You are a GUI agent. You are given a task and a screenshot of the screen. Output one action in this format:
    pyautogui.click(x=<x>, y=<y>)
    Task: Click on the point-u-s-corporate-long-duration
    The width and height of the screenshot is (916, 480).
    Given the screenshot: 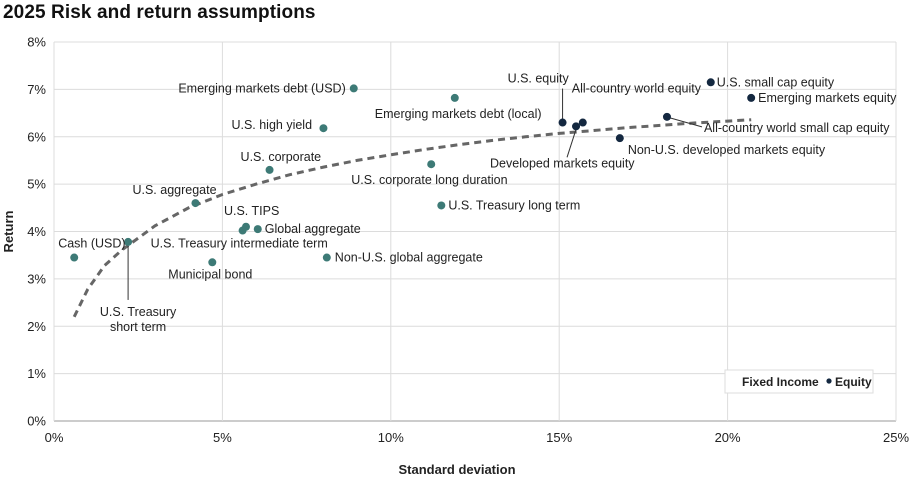 What is the action you would take?
    pyautogui.click(x=431, y=164)
    